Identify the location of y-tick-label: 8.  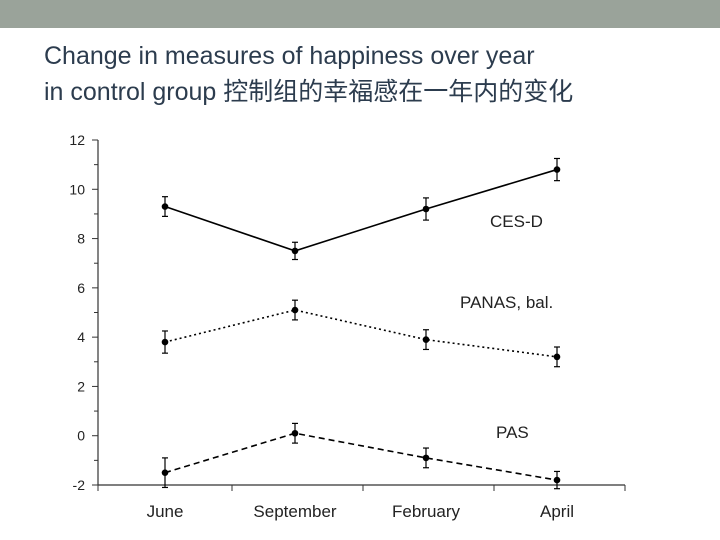
(81, 239).